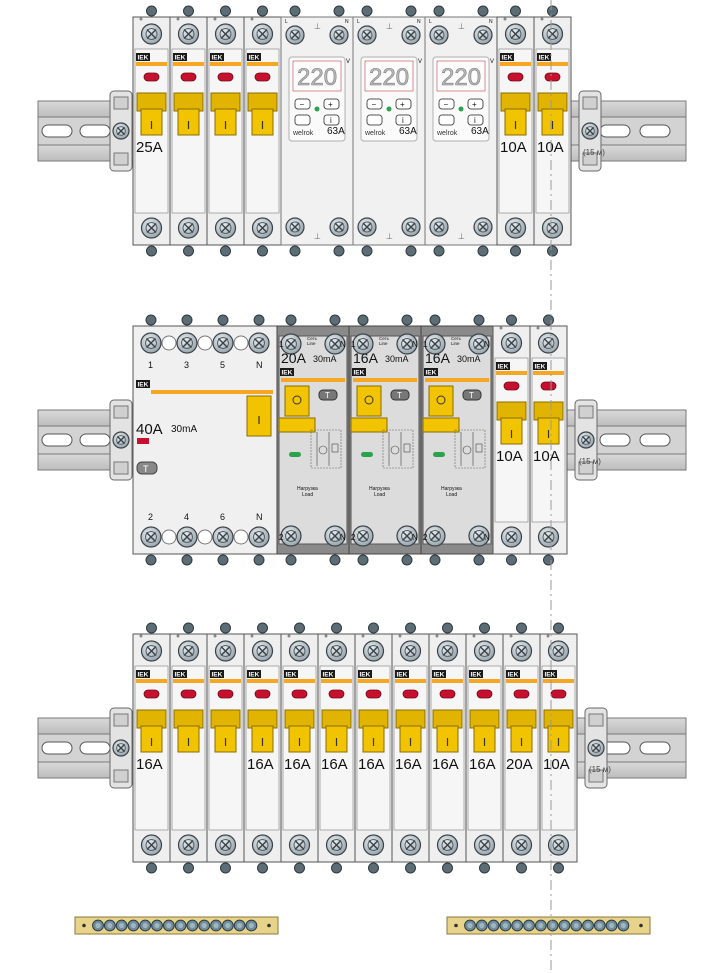 This screenshot has height=973, width=725. Describe the element at coordinates (334, 764) in the screenshot. I see `rating-label: 16A` at that location.